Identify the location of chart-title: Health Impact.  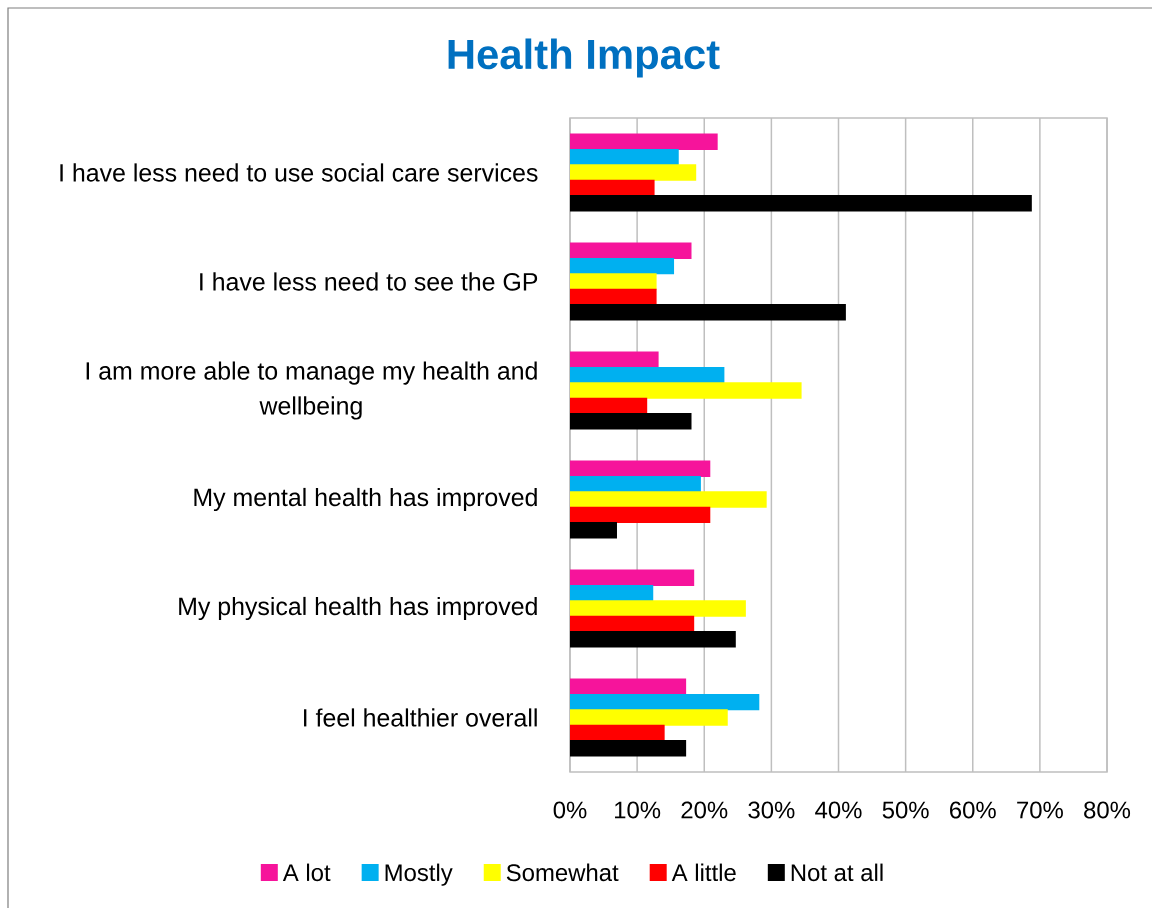
(584, 58).